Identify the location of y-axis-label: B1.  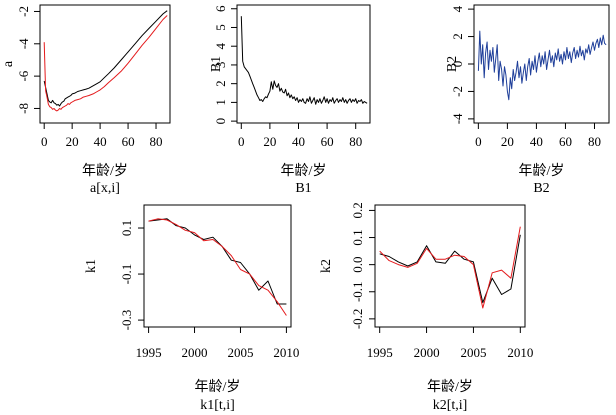
(216, 64).